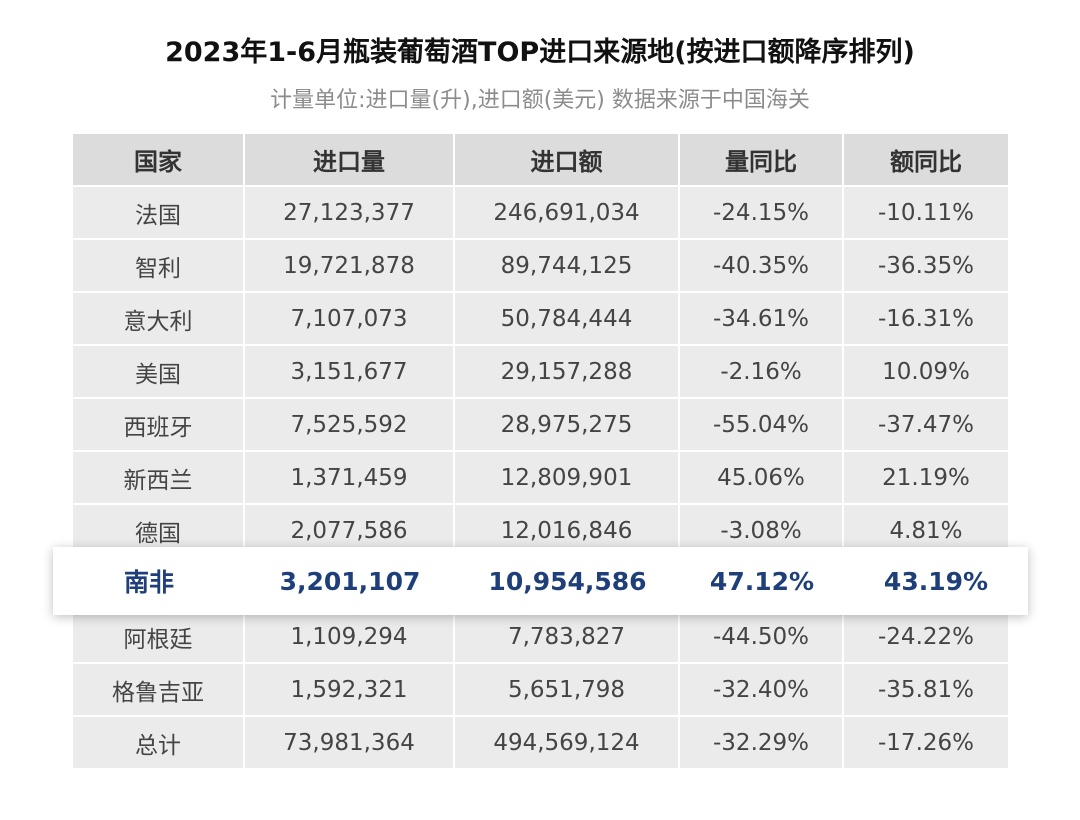 Image resolution: width=1080 pixels, height=820 pixels. What do you see at coordinates (762, 319) in the screenshot?
I see `cell-volume-yoy: -34.61%` at bounding box center [762, 319].